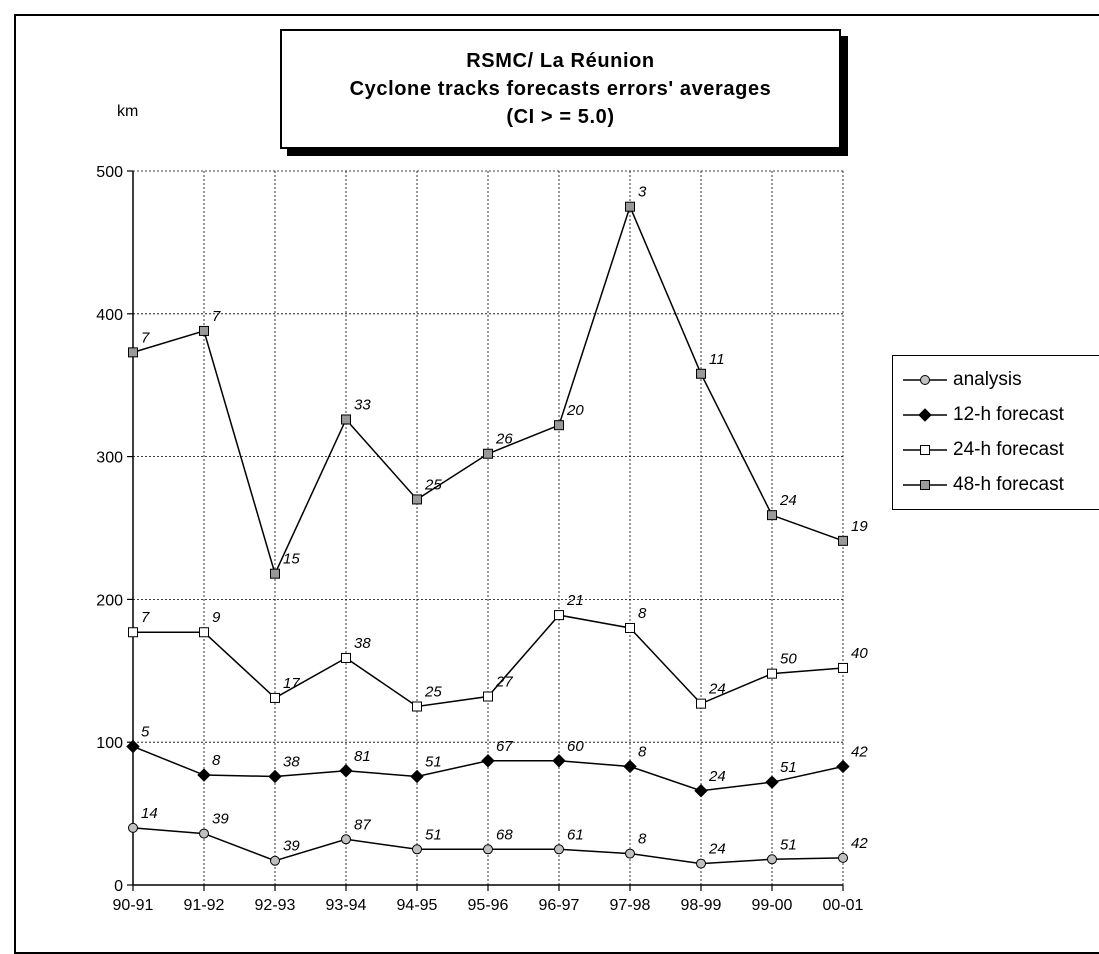 The height and width of the screenshot is (954, 1099). Describe the element at coordinates (788, 659) in the screenshot. I see `data-label-24-h-forecast: 50` at that location.